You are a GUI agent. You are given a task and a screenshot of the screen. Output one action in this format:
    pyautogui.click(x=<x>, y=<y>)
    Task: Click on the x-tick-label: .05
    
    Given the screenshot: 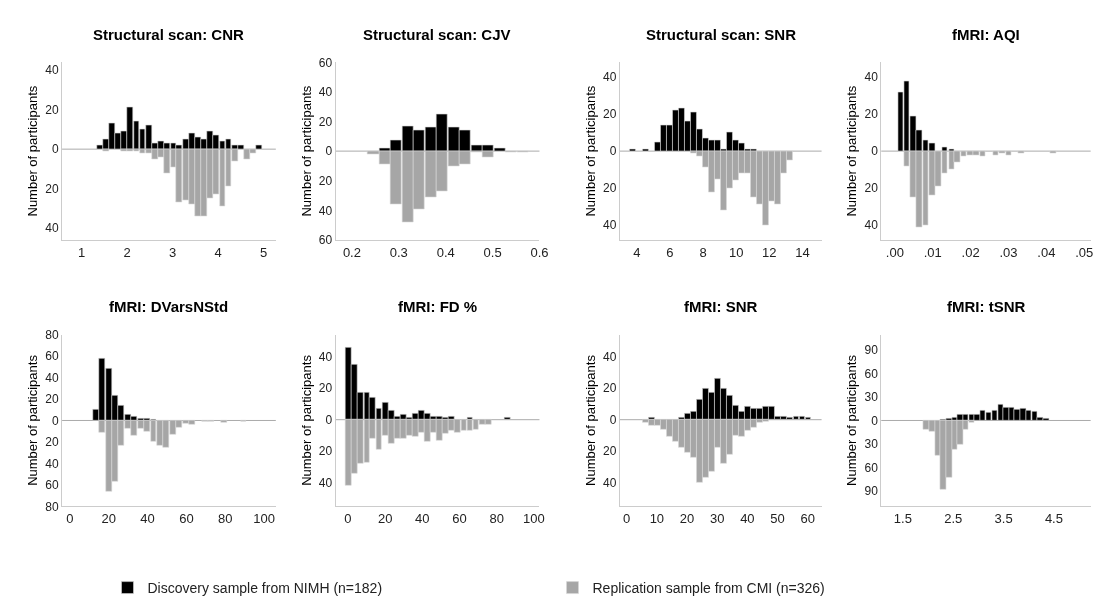 What is the action you would take?
    pyautogui.click(x=1084, y=252)
    